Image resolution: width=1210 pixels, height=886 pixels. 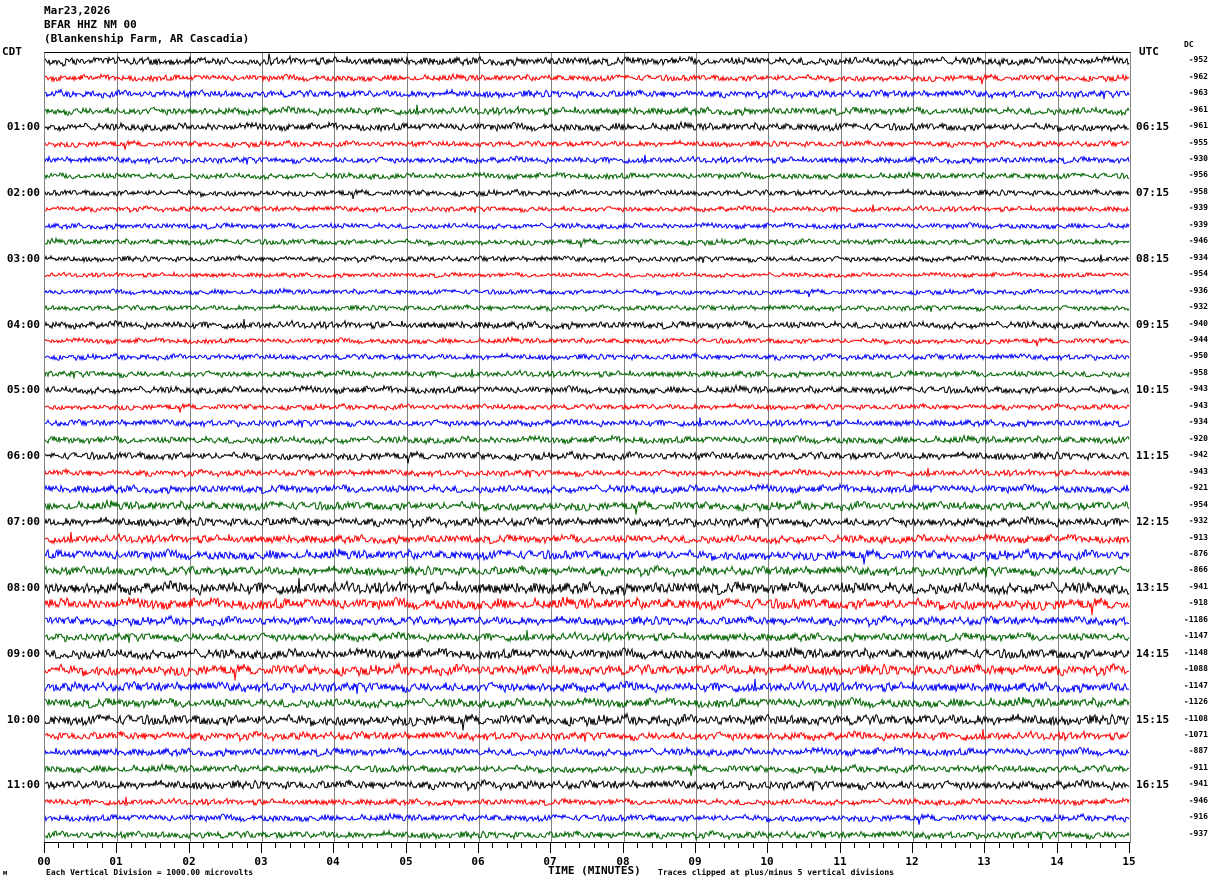 What do you see at coordinates (261, 861) in the screenshot?
I see `x-tick-label: 03` at bounding box center [261, 861].